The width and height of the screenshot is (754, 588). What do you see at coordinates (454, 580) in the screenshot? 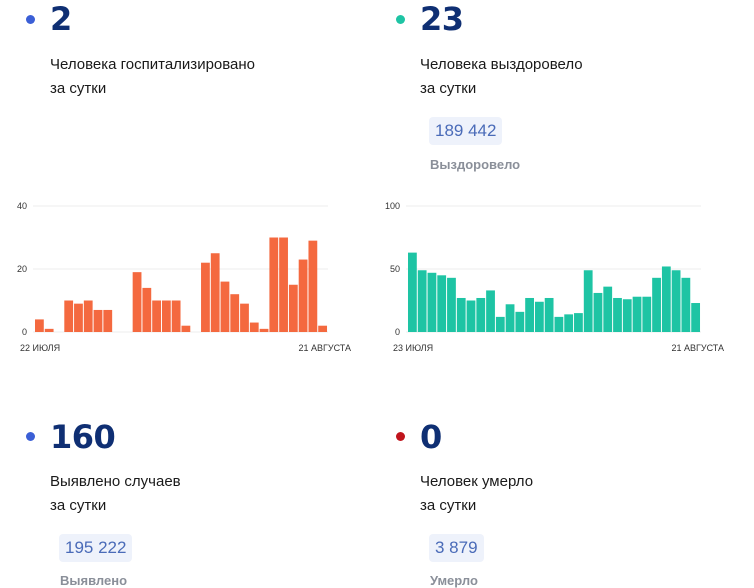
I see `deaths-total-caption: Умерло` at bounding box center [454, 580].